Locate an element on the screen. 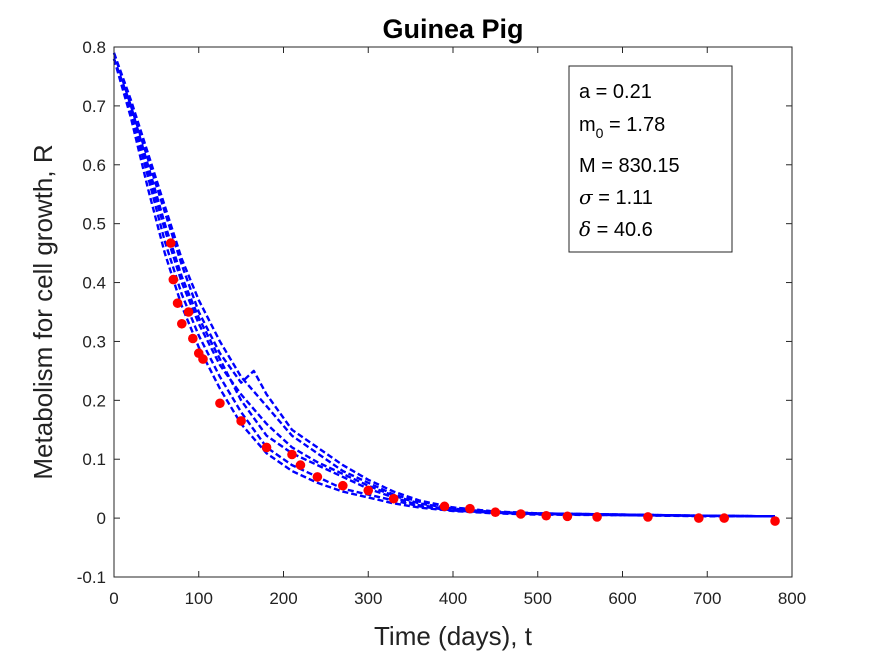  y-tick-label: 0.4 is located at coordinates (94, 283).